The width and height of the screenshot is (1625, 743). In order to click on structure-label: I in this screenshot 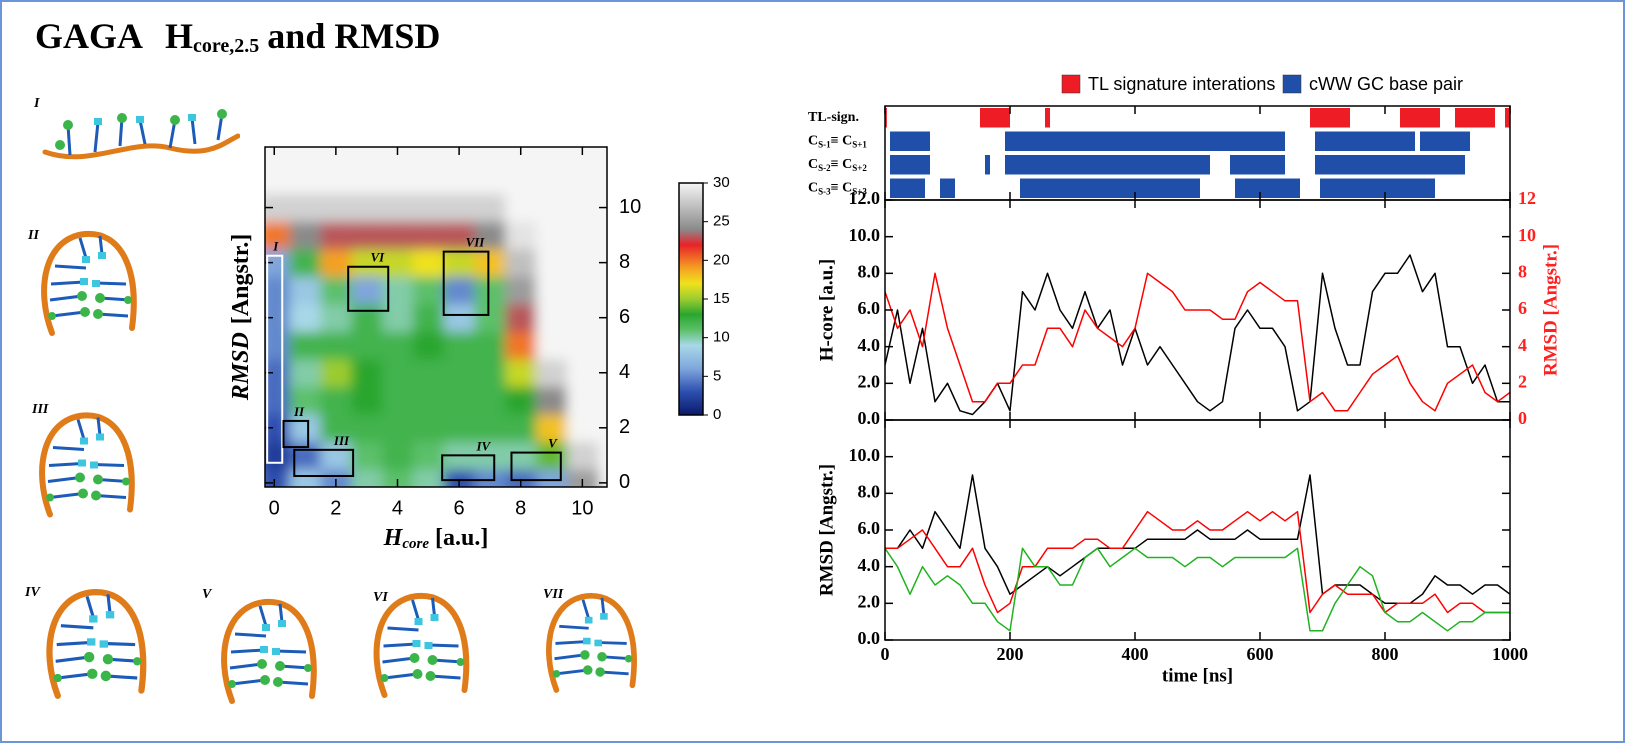, I will do `click(36, 103)`.